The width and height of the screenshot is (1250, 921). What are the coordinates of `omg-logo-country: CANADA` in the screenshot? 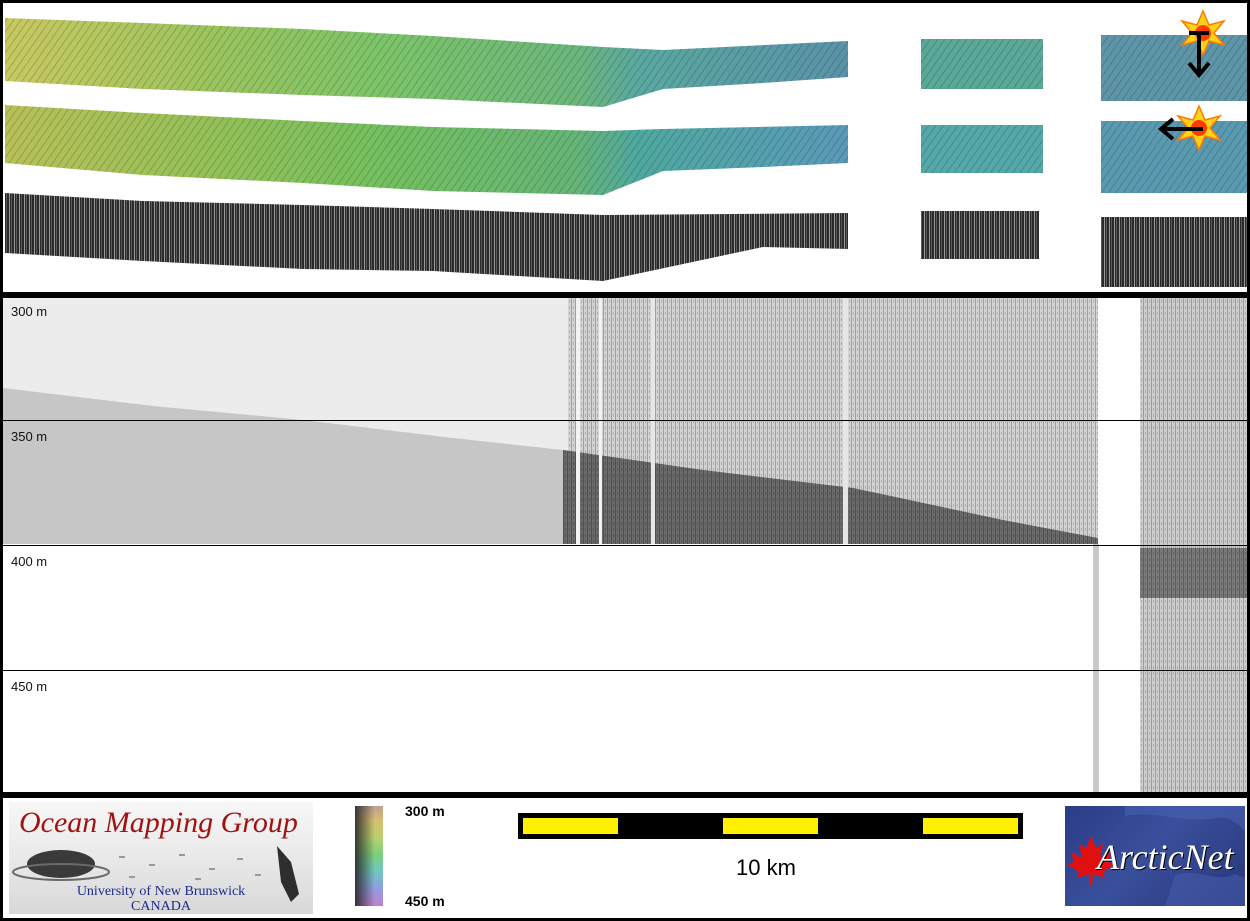 It's located at (161, 906).